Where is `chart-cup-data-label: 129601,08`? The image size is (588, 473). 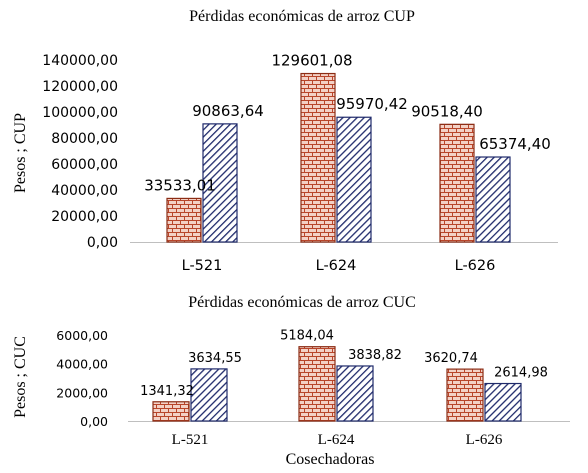 chart-cup-data-label: 129601,08 is located at coordinates (311, 61).